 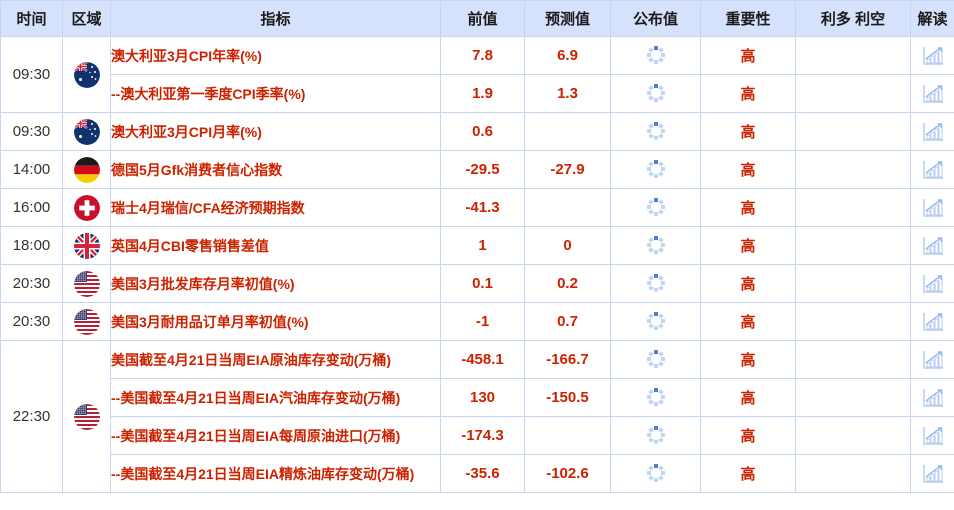 What do you see at coordinates (567, 397) in the screenshot?
I see `forecast-value: -150.5` at bounding box center [567, 397].